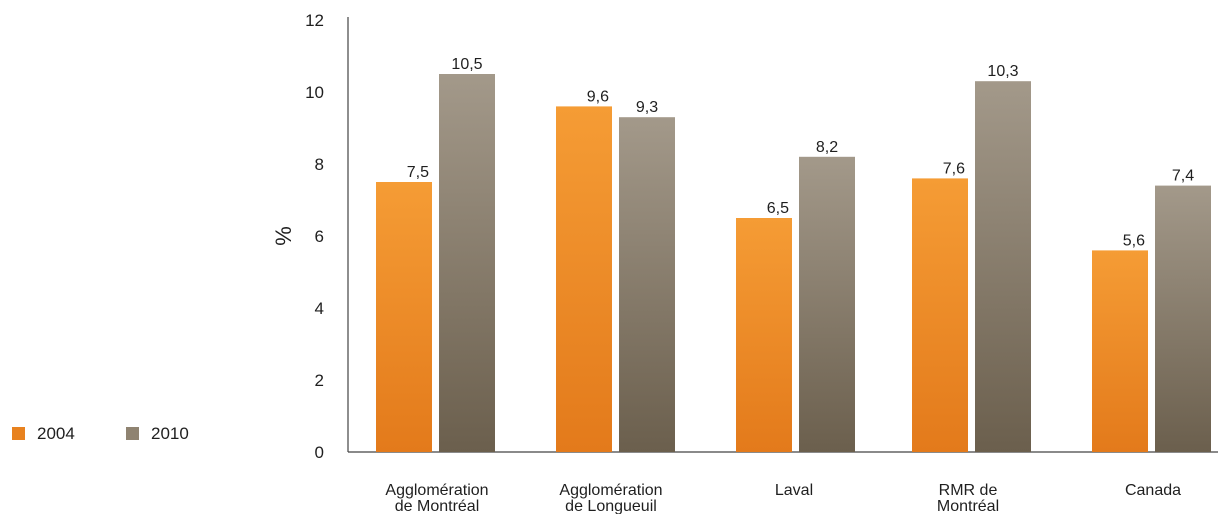 This screenshot has width=1222, height=514. What do you see at coordinates (56, 433) in the screenshot?
I see `legend-label-2004: 2004` at bounding box center [56, 433].